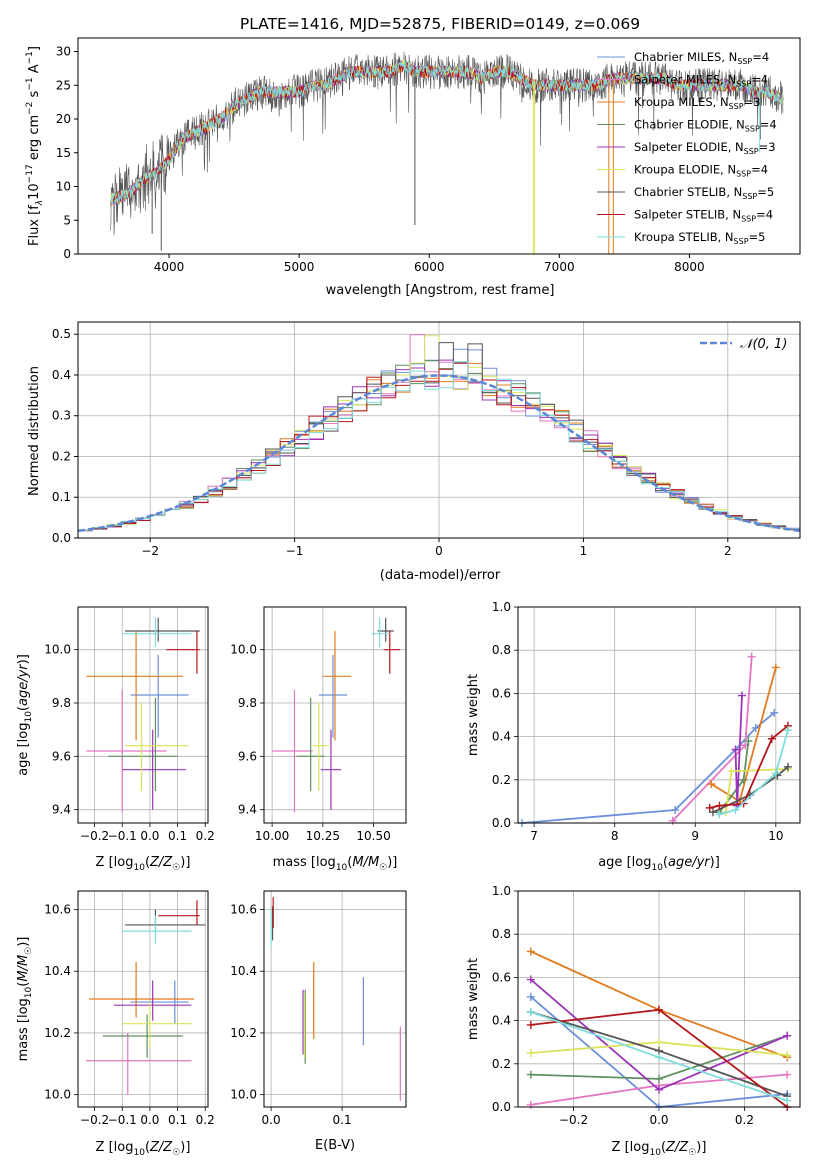 The width and height of the screenshot is (819, 1170). Describe the element at coordinates (697, 103) in the screenshot. I see `legend-entry: Kroupa MILES, NSSP=3` at that location.